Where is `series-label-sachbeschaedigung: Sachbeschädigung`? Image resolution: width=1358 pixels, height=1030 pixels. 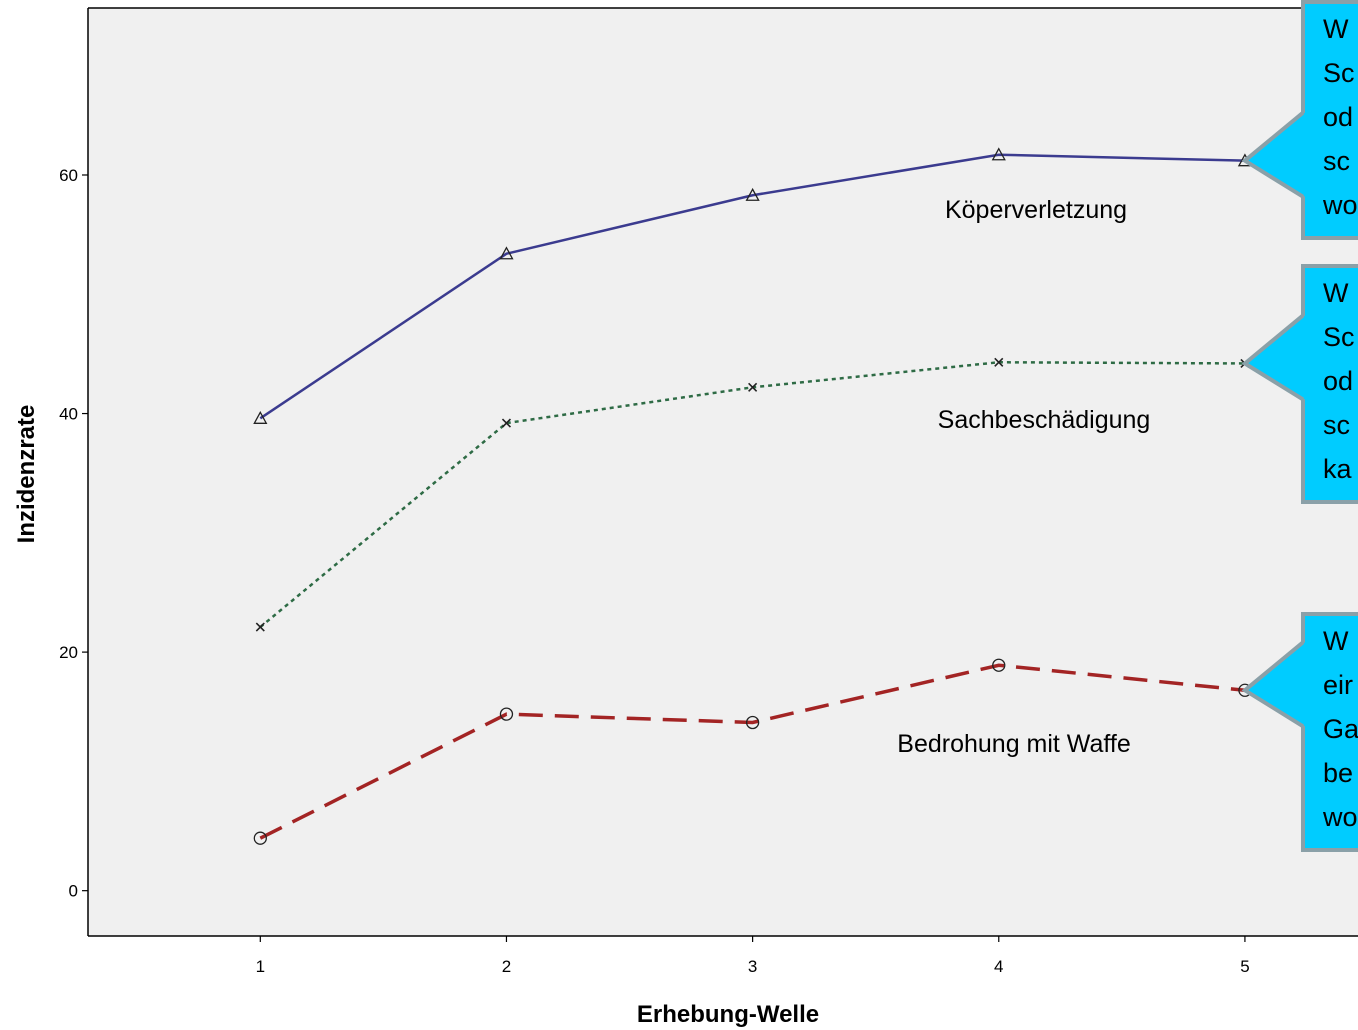
series-label-sachbeschaedigung: Sachbeschädigung is located at coordinates (1044, 420).